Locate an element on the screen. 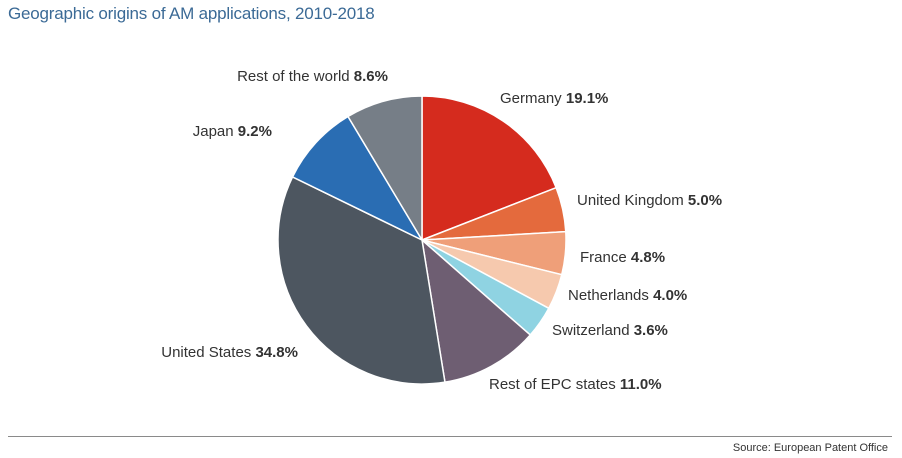 This screenshot has height=458, width=902. slice-label-united-states: United States 34.8% is located at coordinates (229, 352).